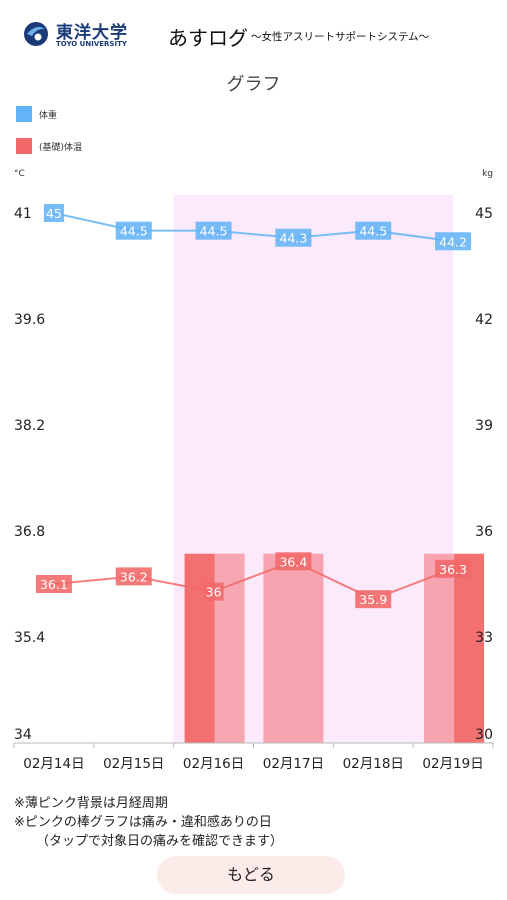 The height and width of the screenshot is (900, 507). I want to click on note-tap-hint: （タップで対象日の痛みを確認できます）, so click(160, 841).